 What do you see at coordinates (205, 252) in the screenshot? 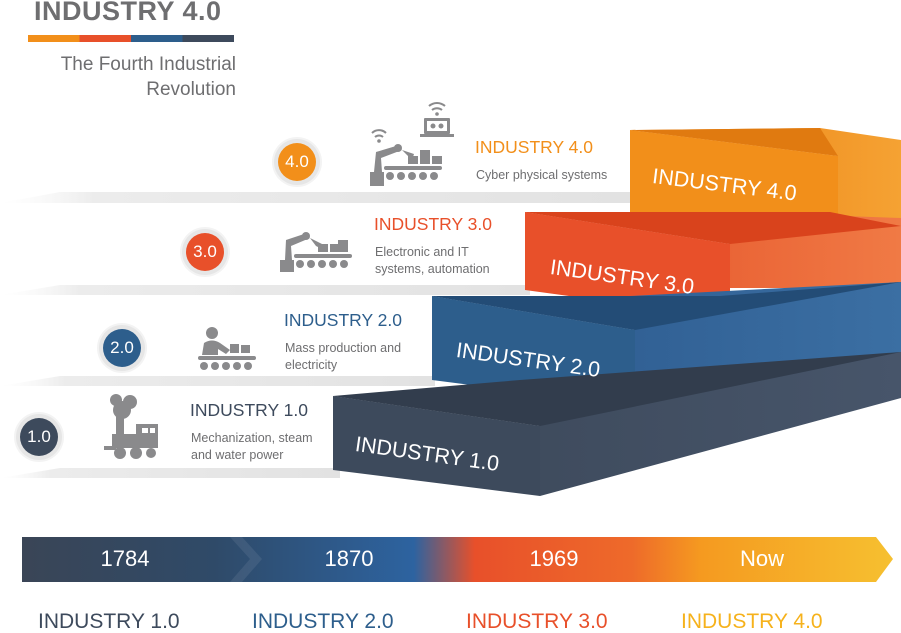
I see `badge-3-0: 3.0` at bounding box center [205, 252].